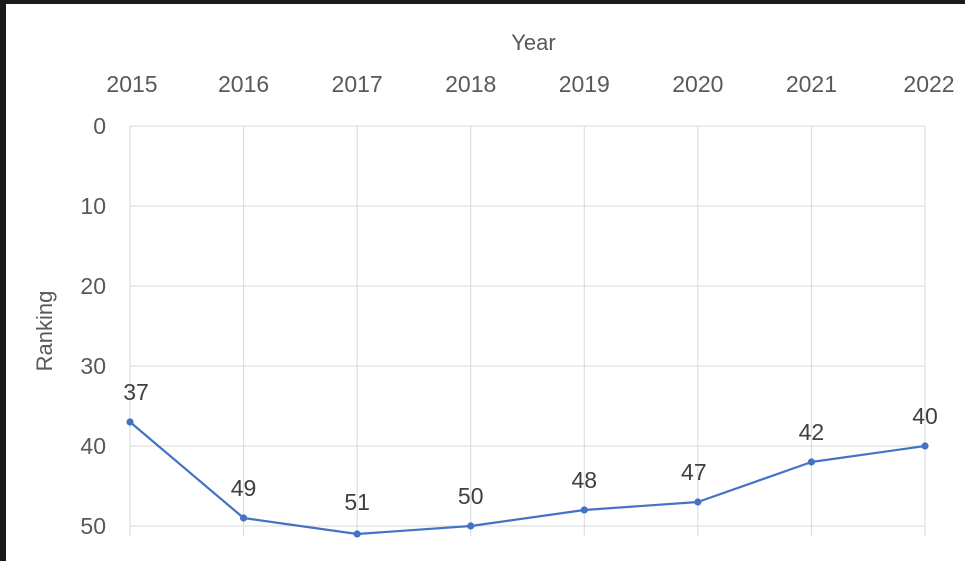 Image resolution: width=965 pixels, height=561 pixels. What do you see at coordinates (471, 496) in the screenshot?
I see `data-label: 50` at bounding box center [471, 496].